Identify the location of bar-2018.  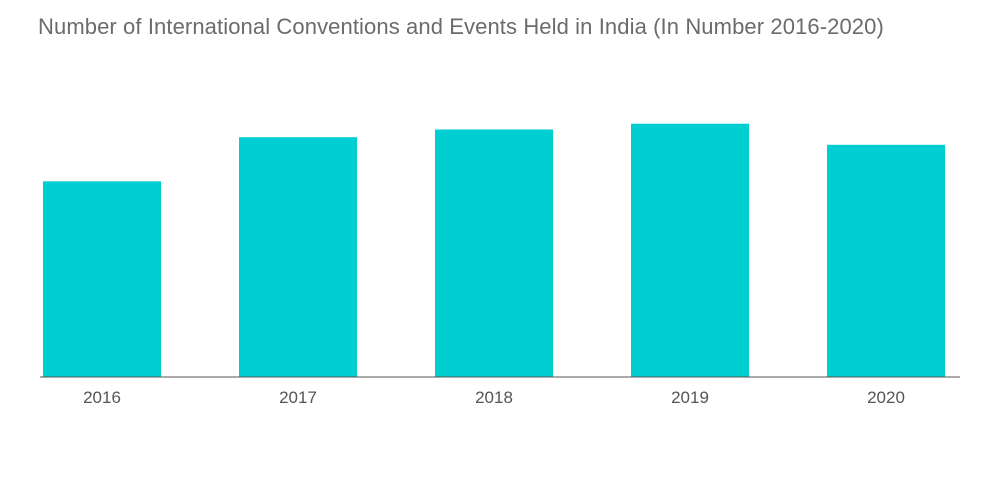
(494, 253).